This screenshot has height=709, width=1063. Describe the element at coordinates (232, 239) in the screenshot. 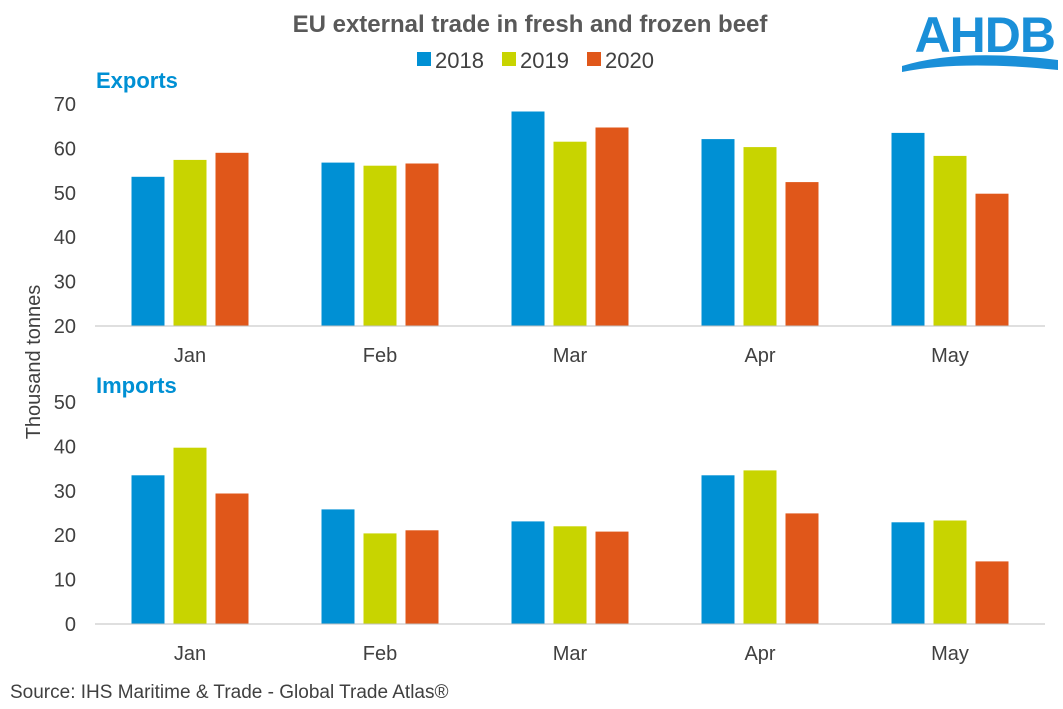

I see `exports-bar-2020-jan` at that location.